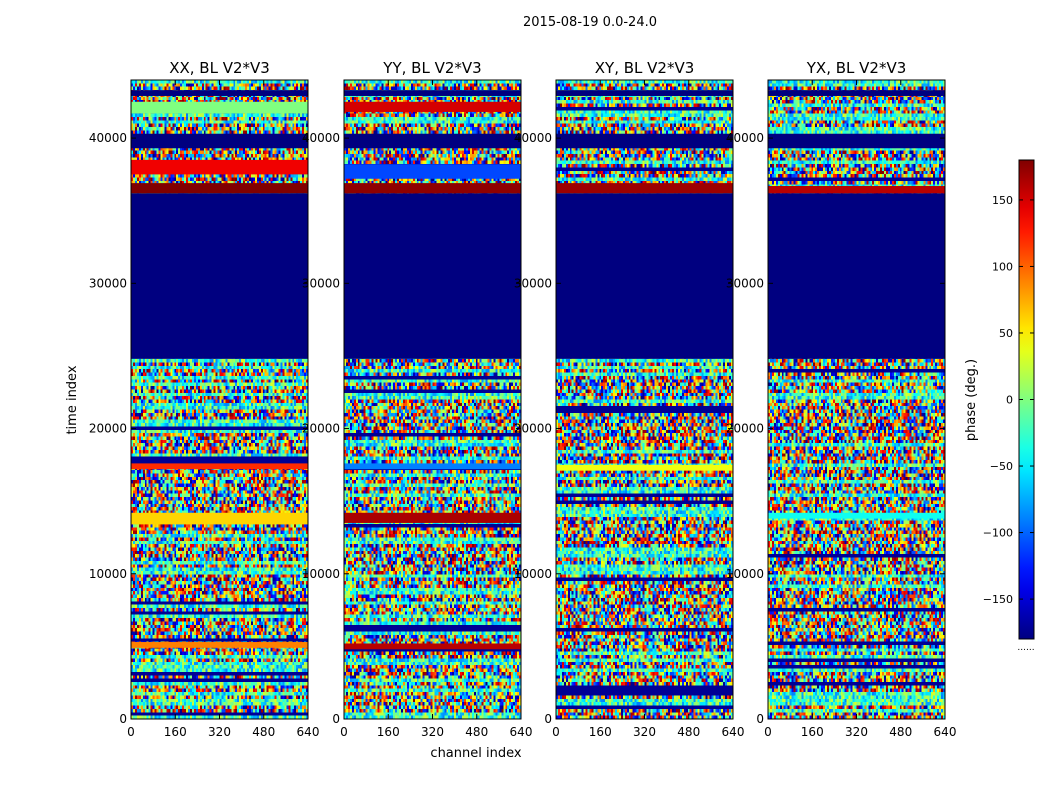 The image size is (1050, 800). I want to click on colorbar-tick-label: −150, so click(998, 599).